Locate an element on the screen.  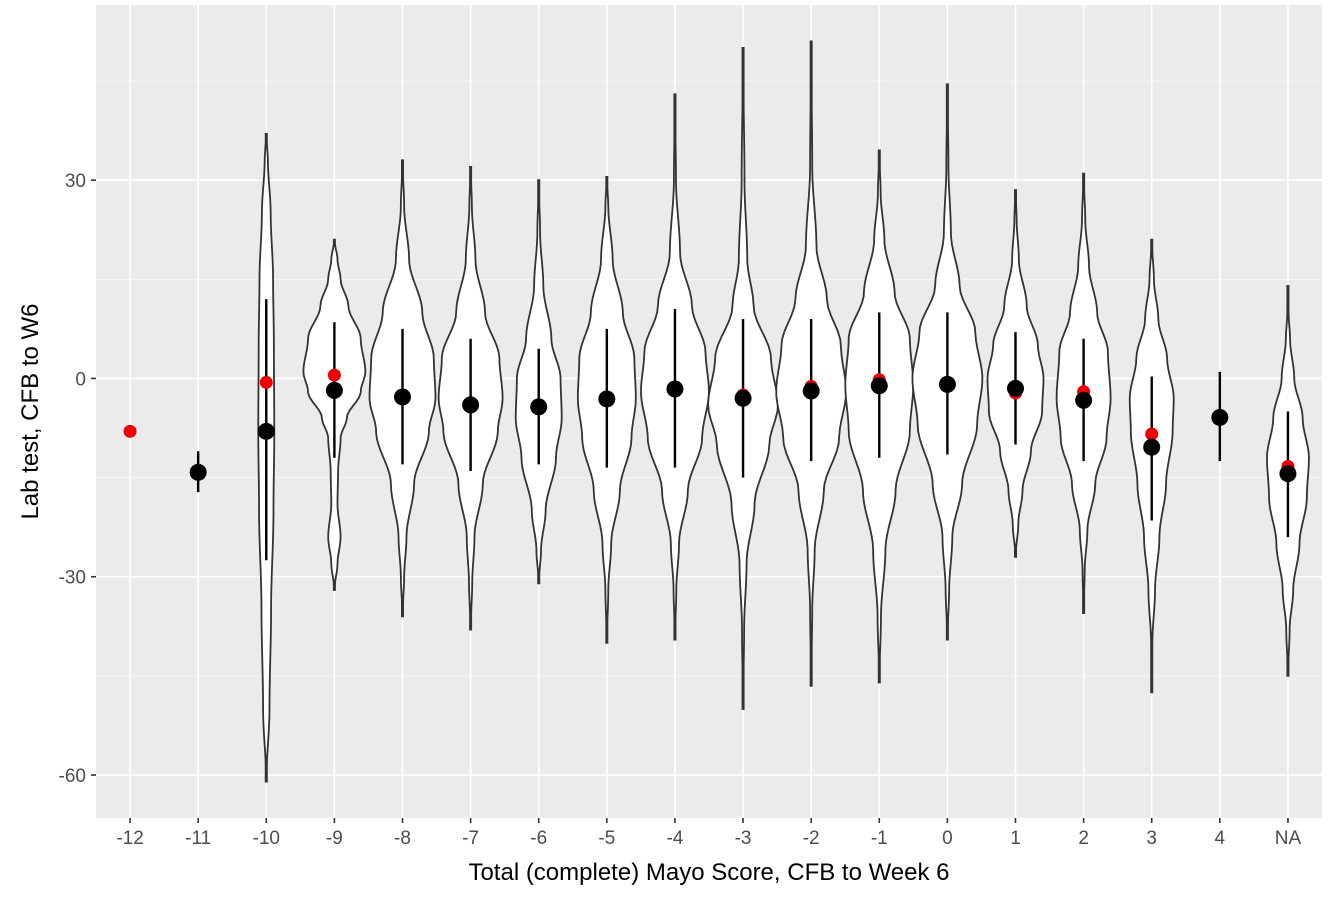
median-point--10 is located at coordinates (266, 382).